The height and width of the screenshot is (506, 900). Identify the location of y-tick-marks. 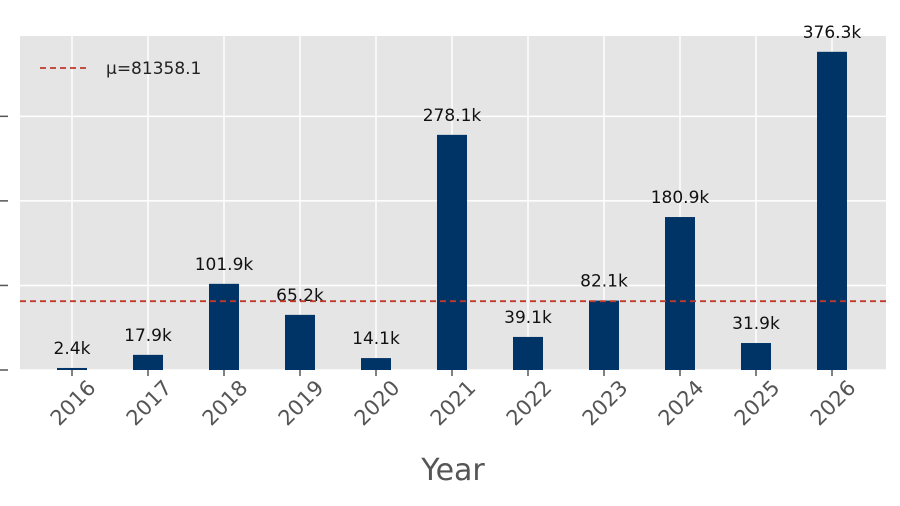
(4, 243).